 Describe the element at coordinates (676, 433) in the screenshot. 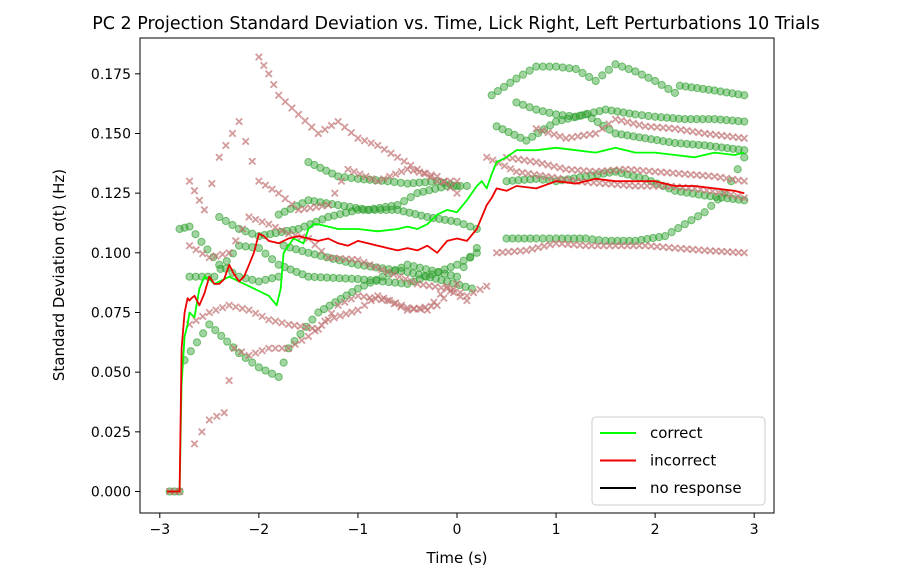

I see `legend-label: correct` at that location.